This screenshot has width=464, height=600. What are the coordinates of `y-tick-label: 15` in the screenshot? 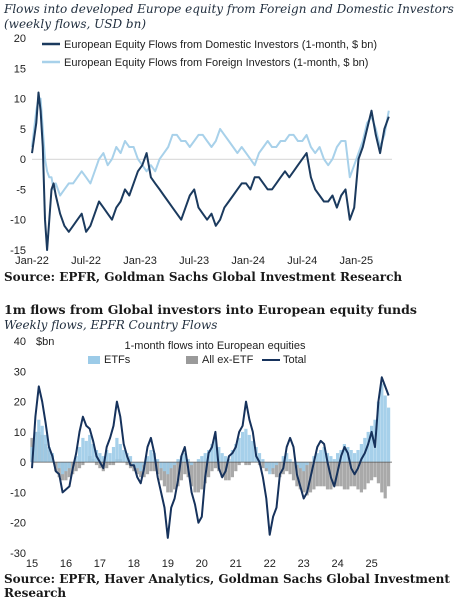 It's located at (20, 69).